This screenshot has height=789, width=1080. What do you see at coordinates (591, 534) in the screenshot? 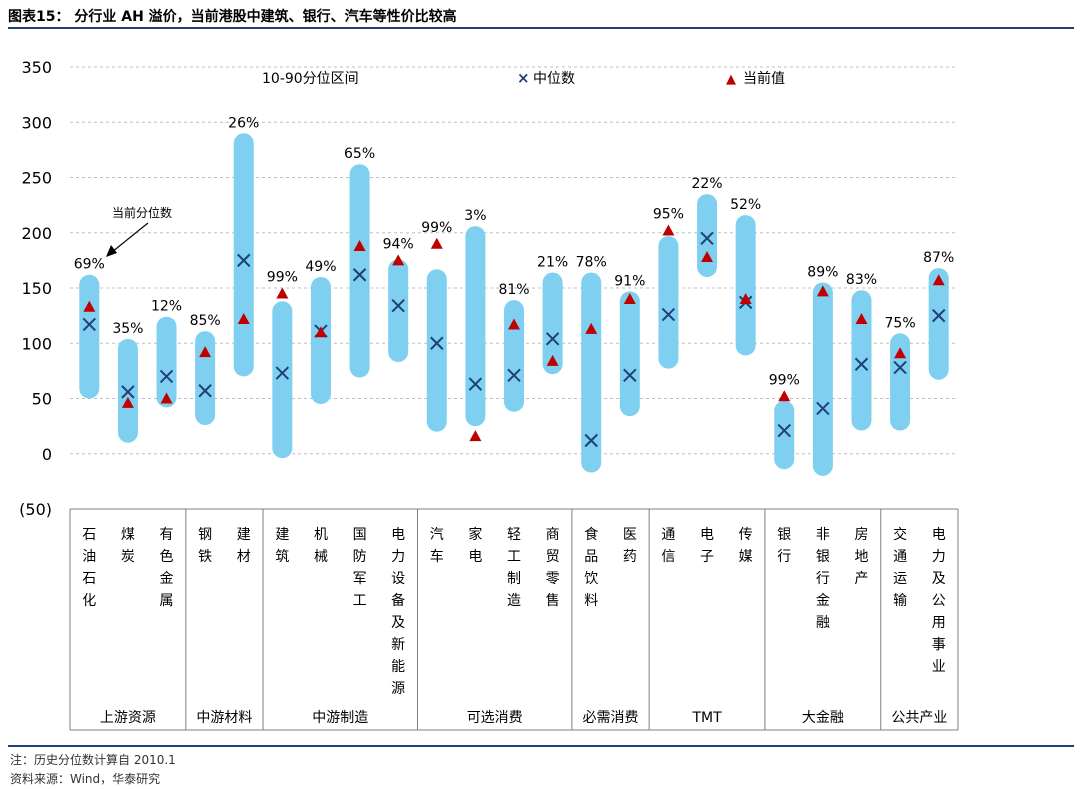
I see `category-label-char: 食` at bounding box center [591, 534].